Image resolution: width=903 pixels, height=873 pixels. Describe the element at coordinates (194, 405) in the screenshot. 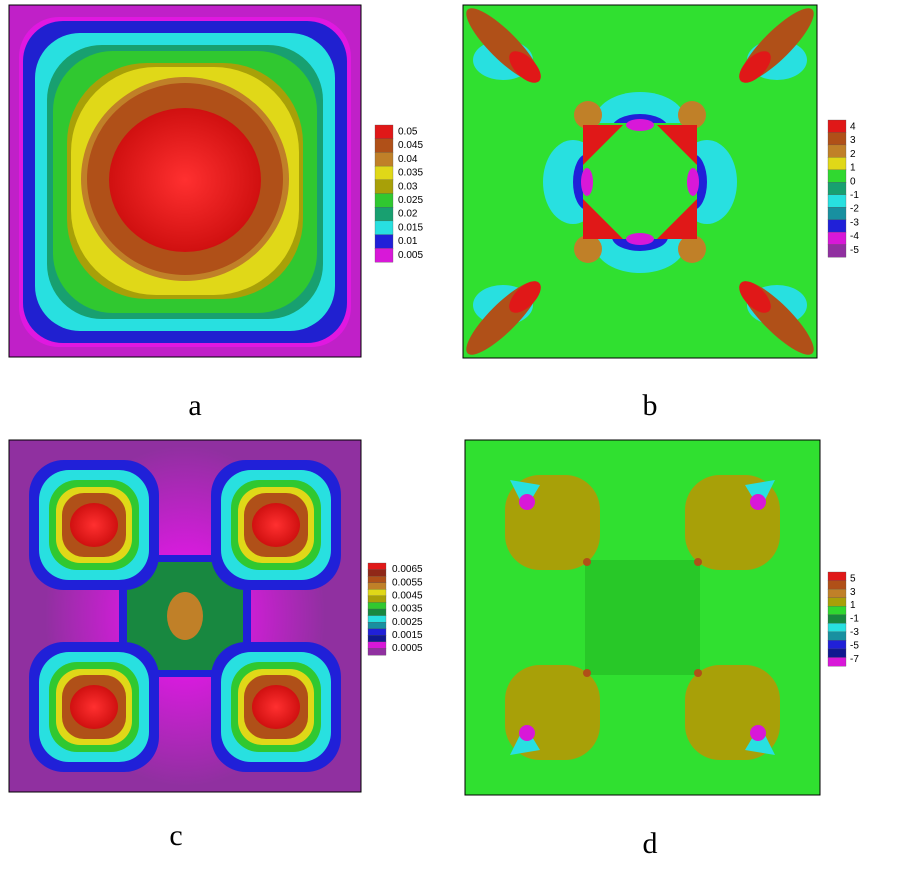

I see `panel-label: a` at that location.